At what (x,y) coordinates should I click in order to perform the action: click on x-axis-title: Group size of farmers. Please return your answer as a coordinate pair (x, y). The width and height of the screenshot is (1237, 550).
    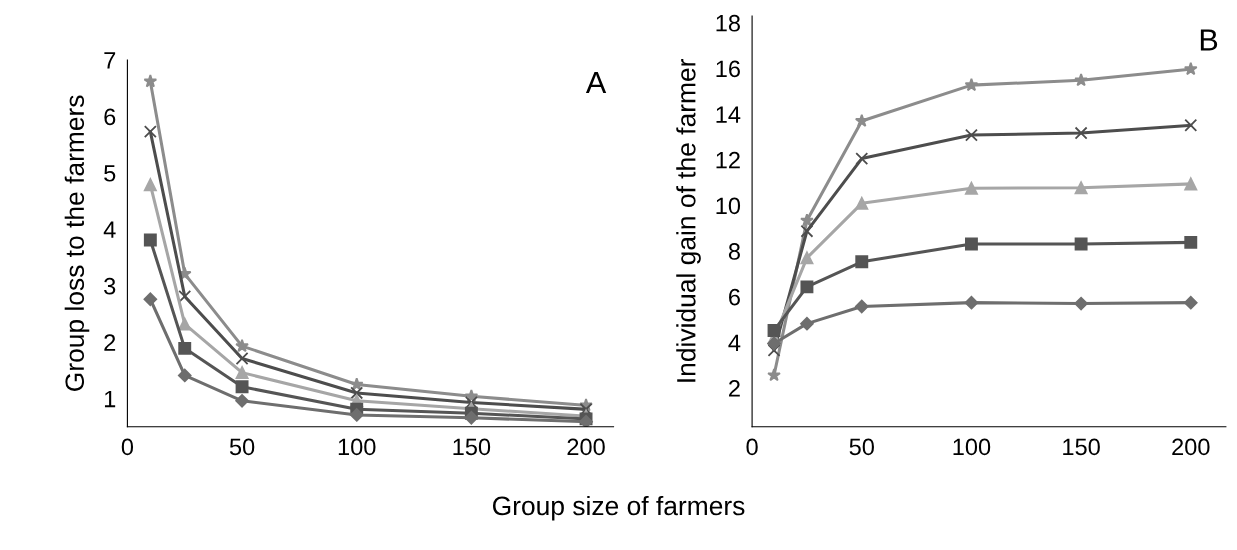
    Looking at the image, I should click on (618, 508).